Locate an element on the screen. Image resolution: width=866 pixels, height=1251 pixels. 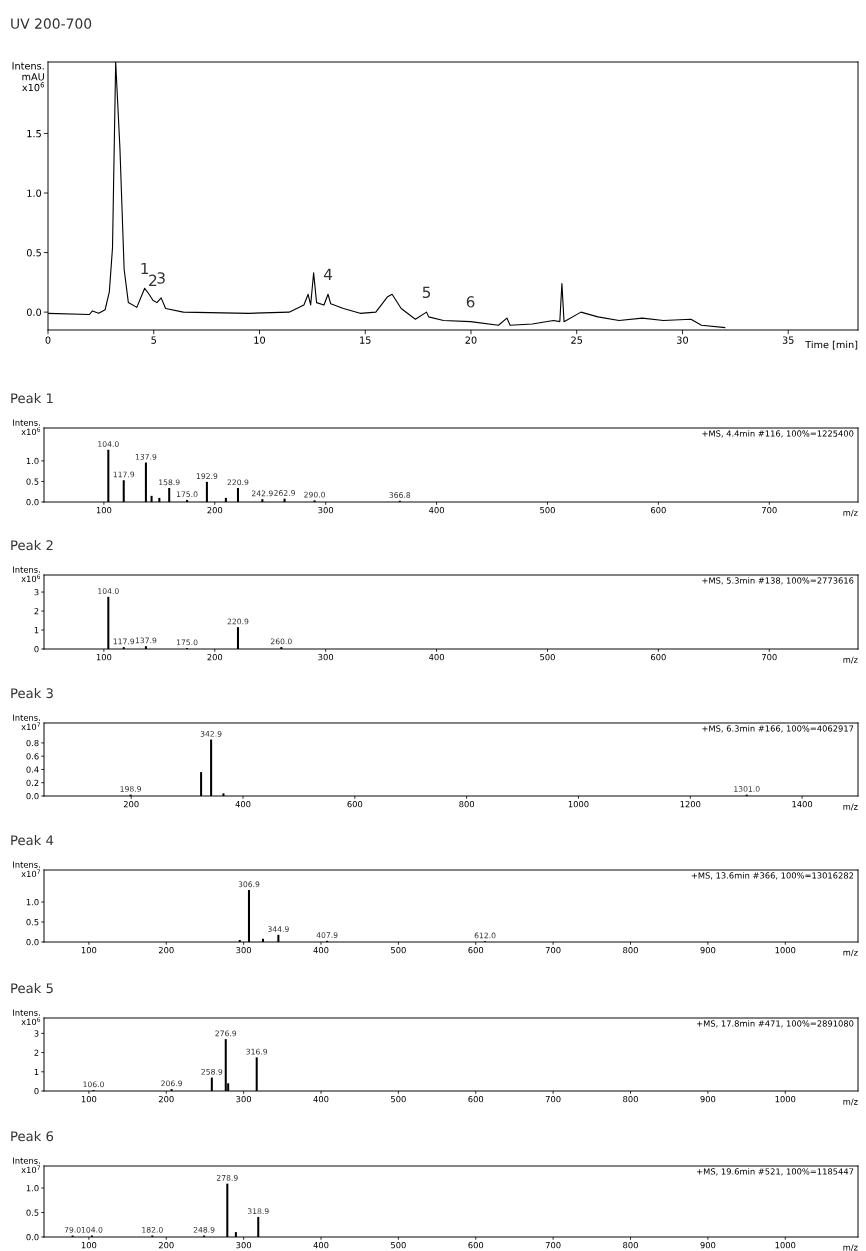
y-tick-label: 0.8 is located at coordinates (32, 743).